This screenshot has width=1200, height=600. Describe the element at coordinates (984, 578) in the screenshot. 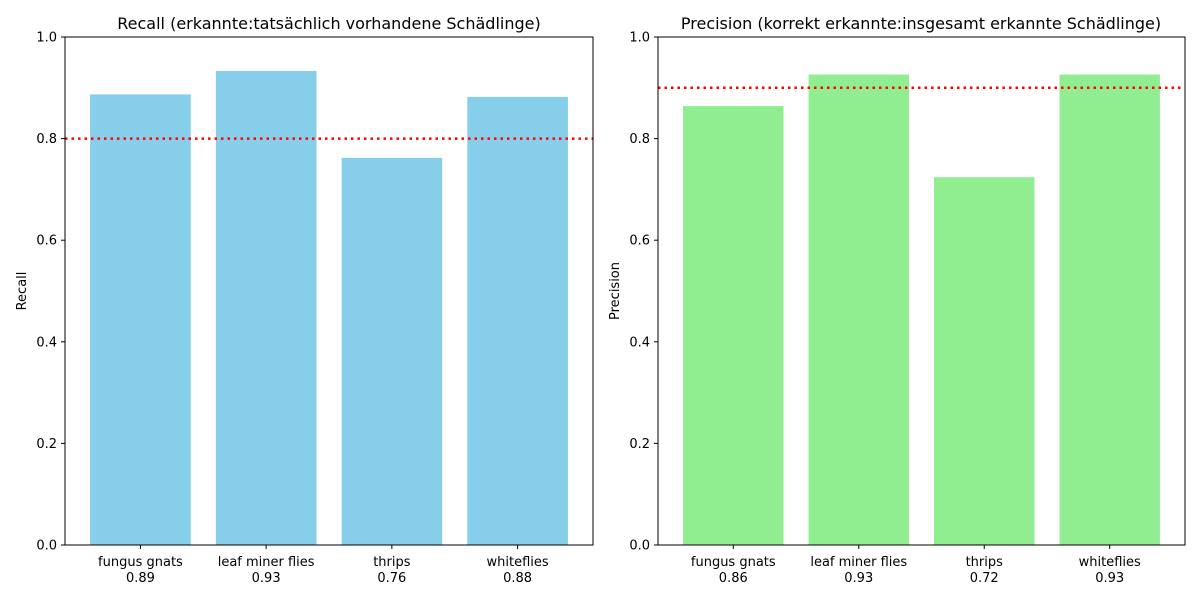

I see `x-tick-value-label: 0.72` at that location.